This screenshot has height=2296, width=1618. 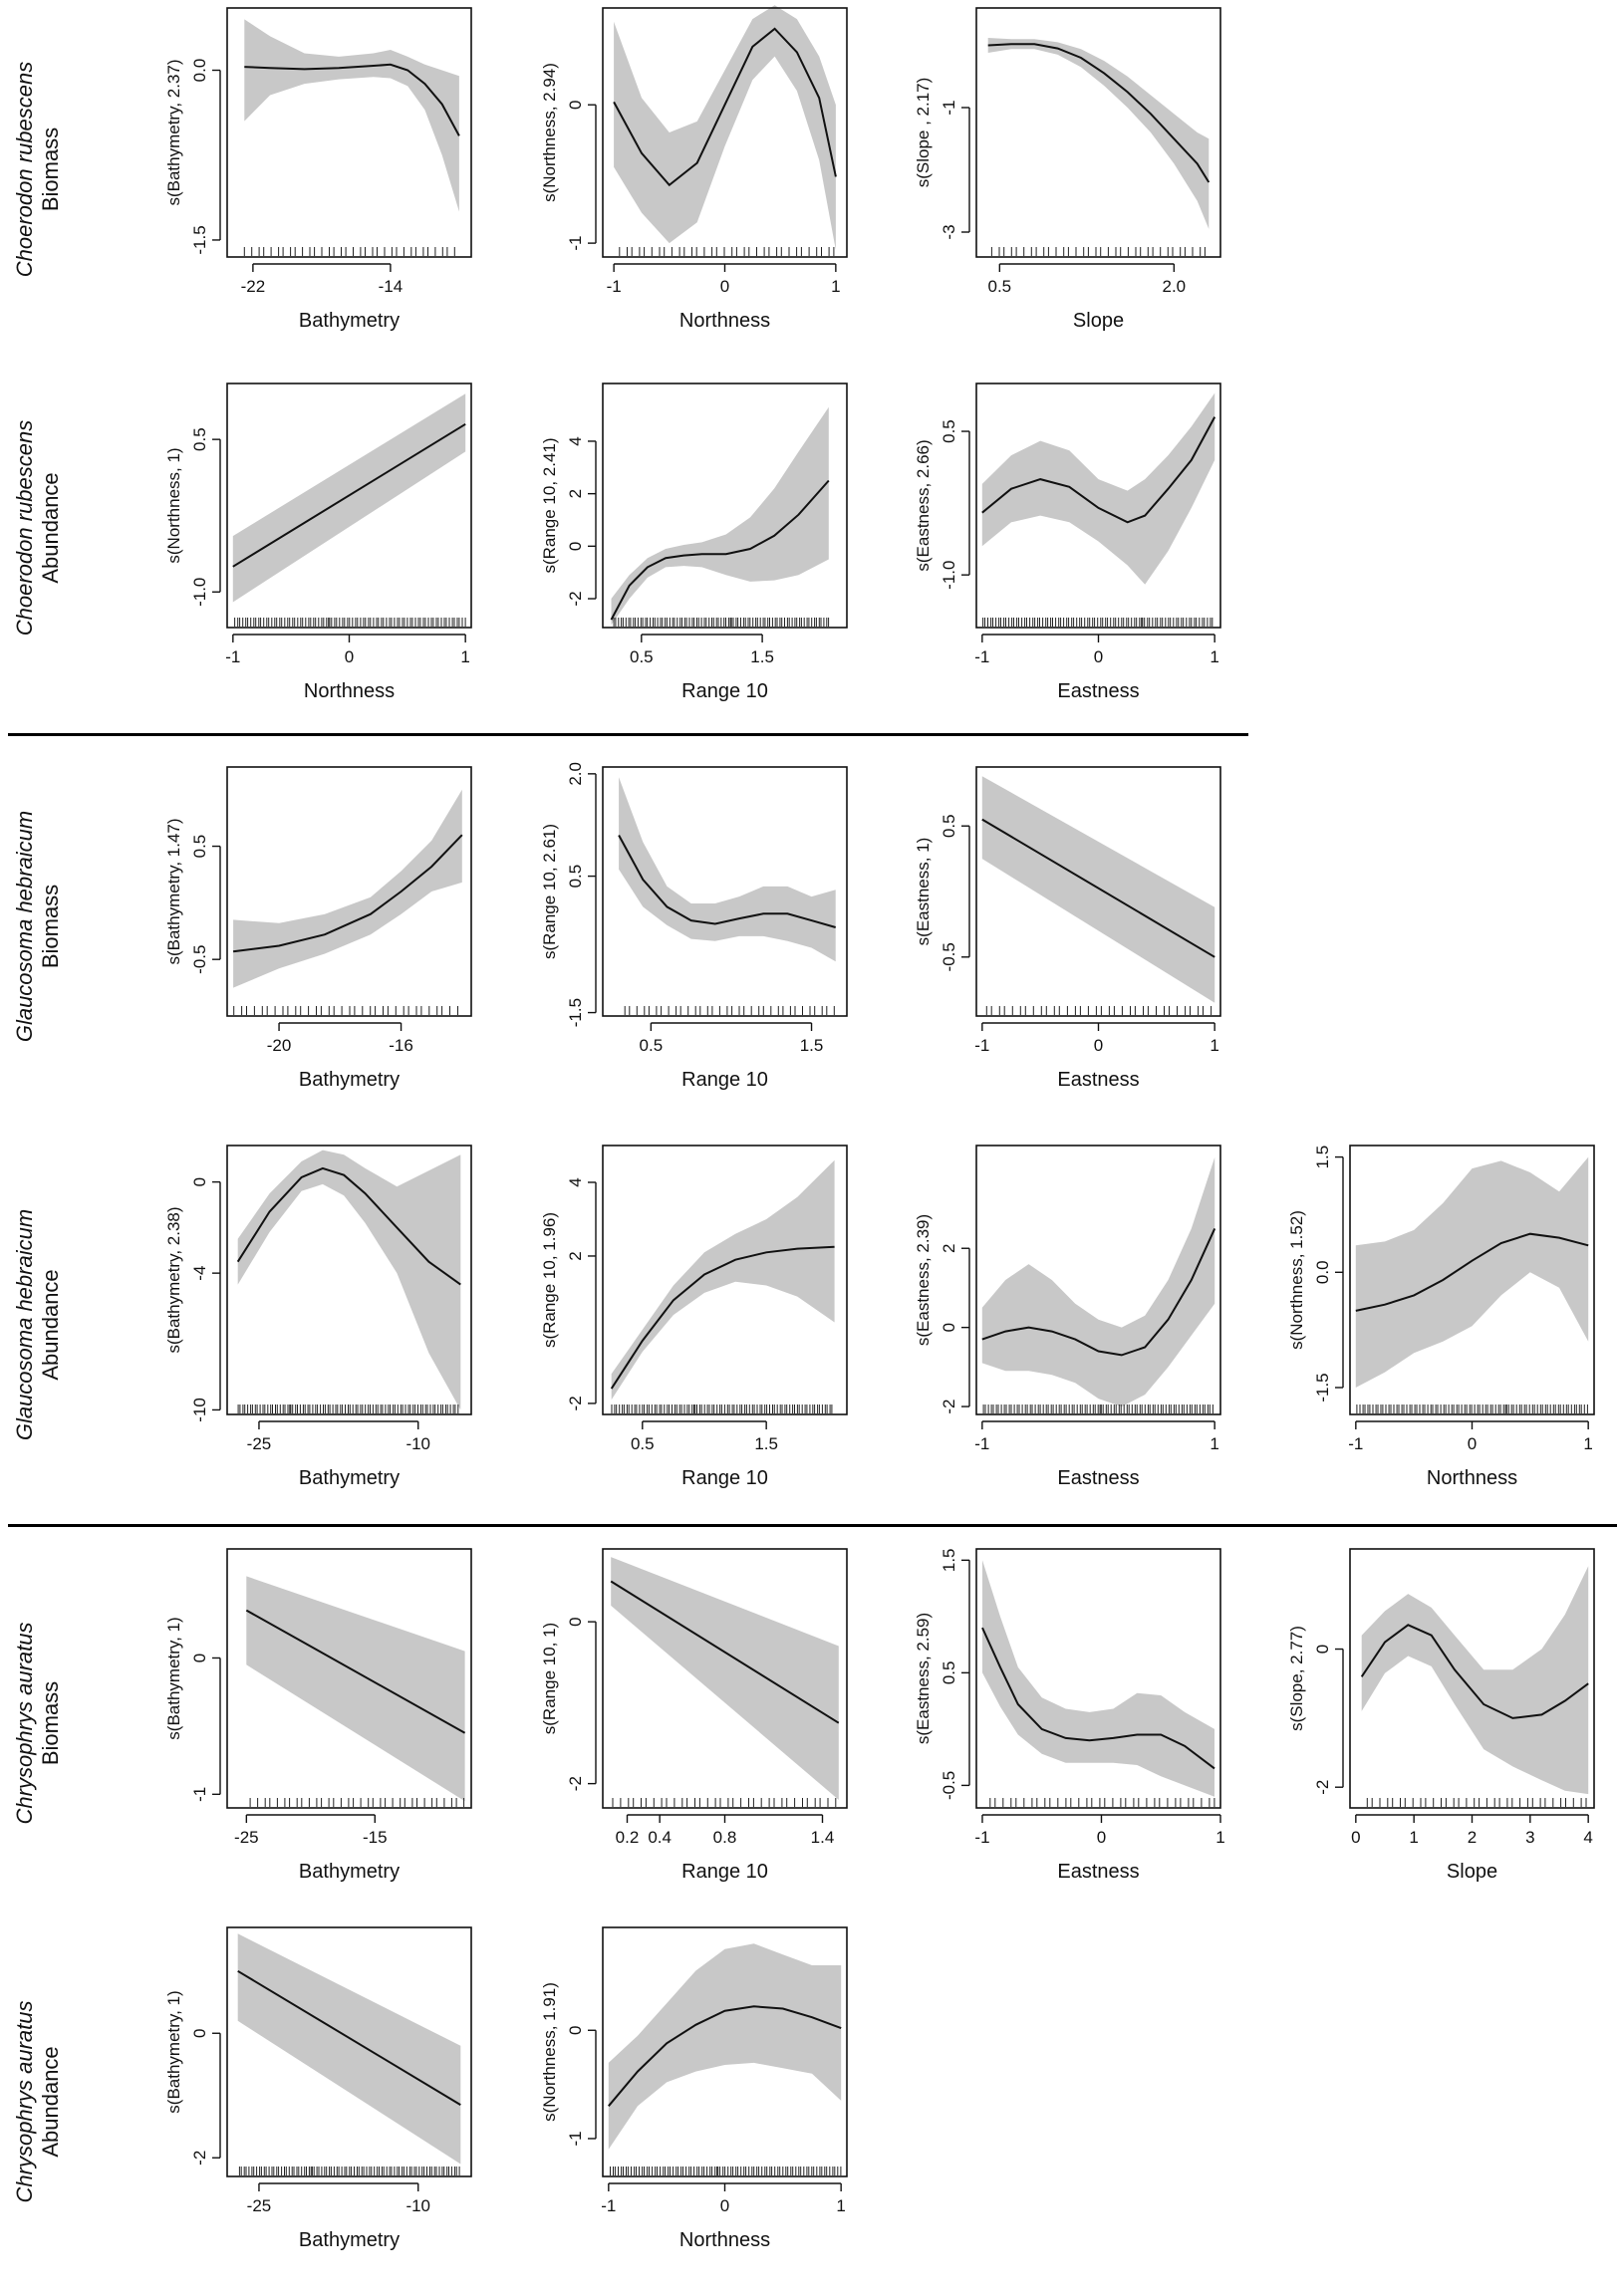 I want to click on panel-r5-c4-y-axis: 0 -2, so click(x=1328, y=1720).